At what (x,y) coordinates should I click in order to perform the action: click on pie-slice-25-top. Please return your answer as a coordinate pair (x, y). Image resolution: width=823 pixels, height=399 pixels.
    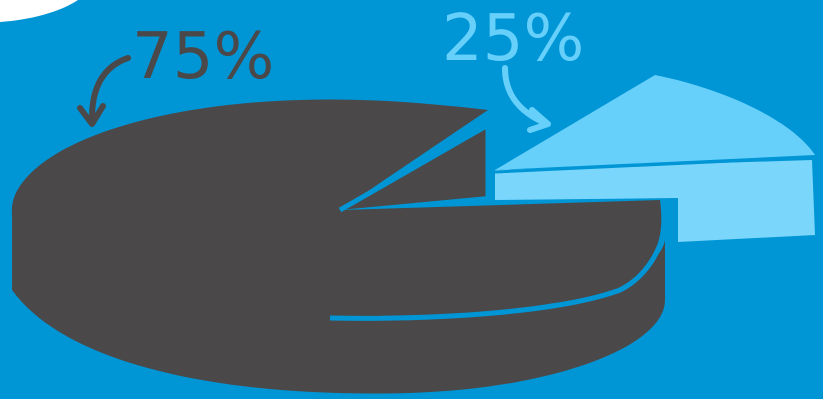
    Looking at the image, I should click on (655, 122).